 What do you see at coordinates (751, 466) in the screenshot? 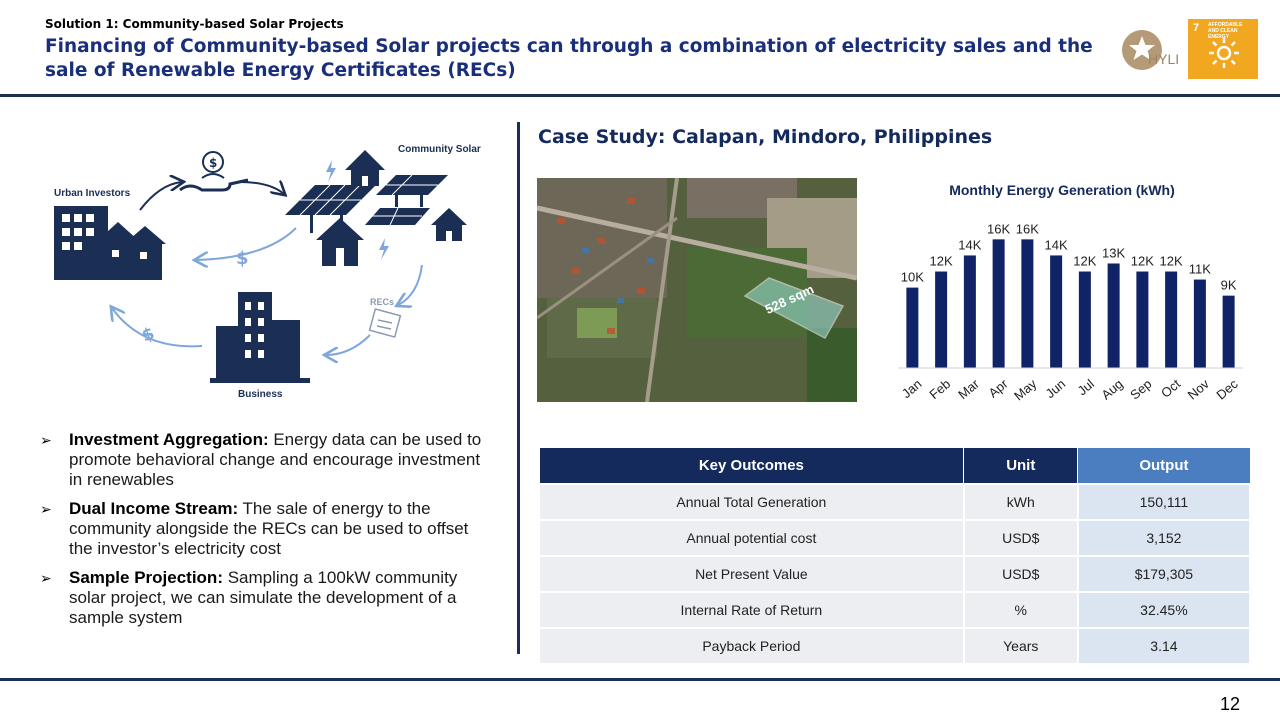
I see `column-header: Key Outcomes` at bounding box center [751, 466].